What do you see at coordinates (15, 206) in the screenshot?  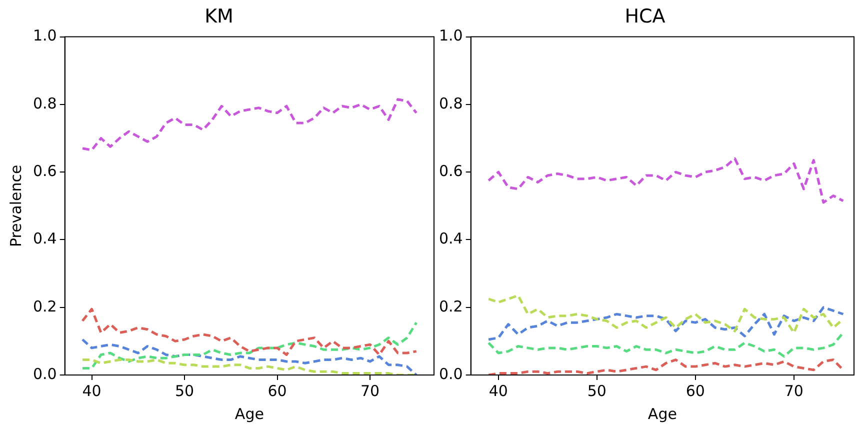 I see `y-axis-title: Prevalence` at bounding box center [15, 206].